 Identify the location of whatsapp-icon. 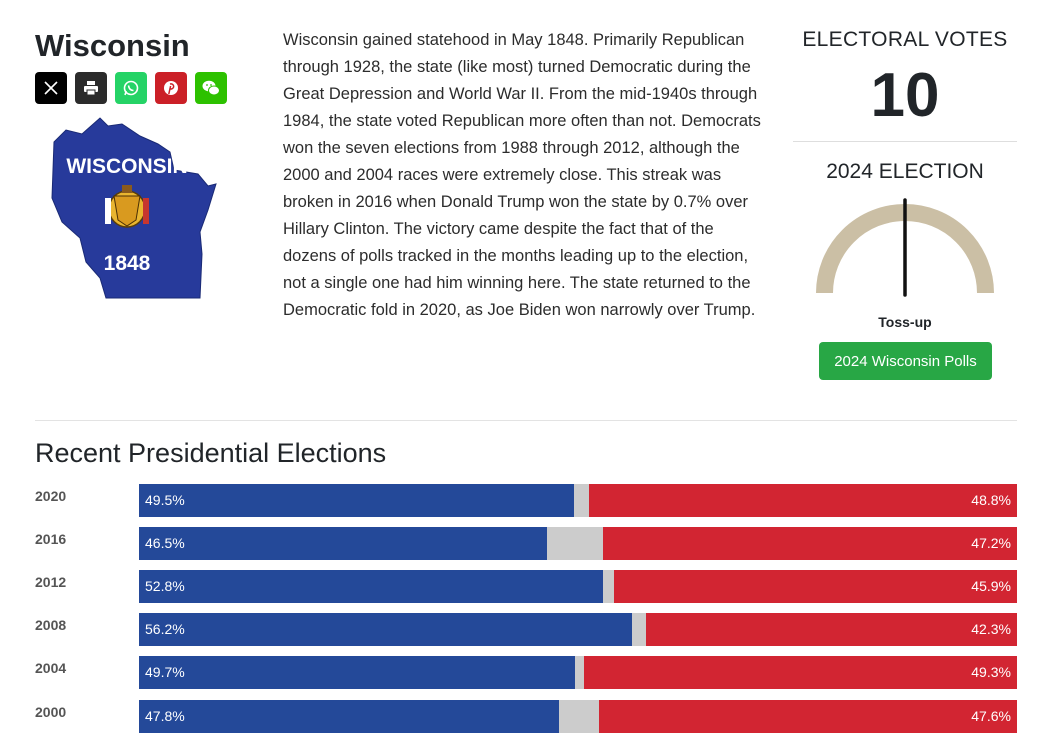
(131, 88).